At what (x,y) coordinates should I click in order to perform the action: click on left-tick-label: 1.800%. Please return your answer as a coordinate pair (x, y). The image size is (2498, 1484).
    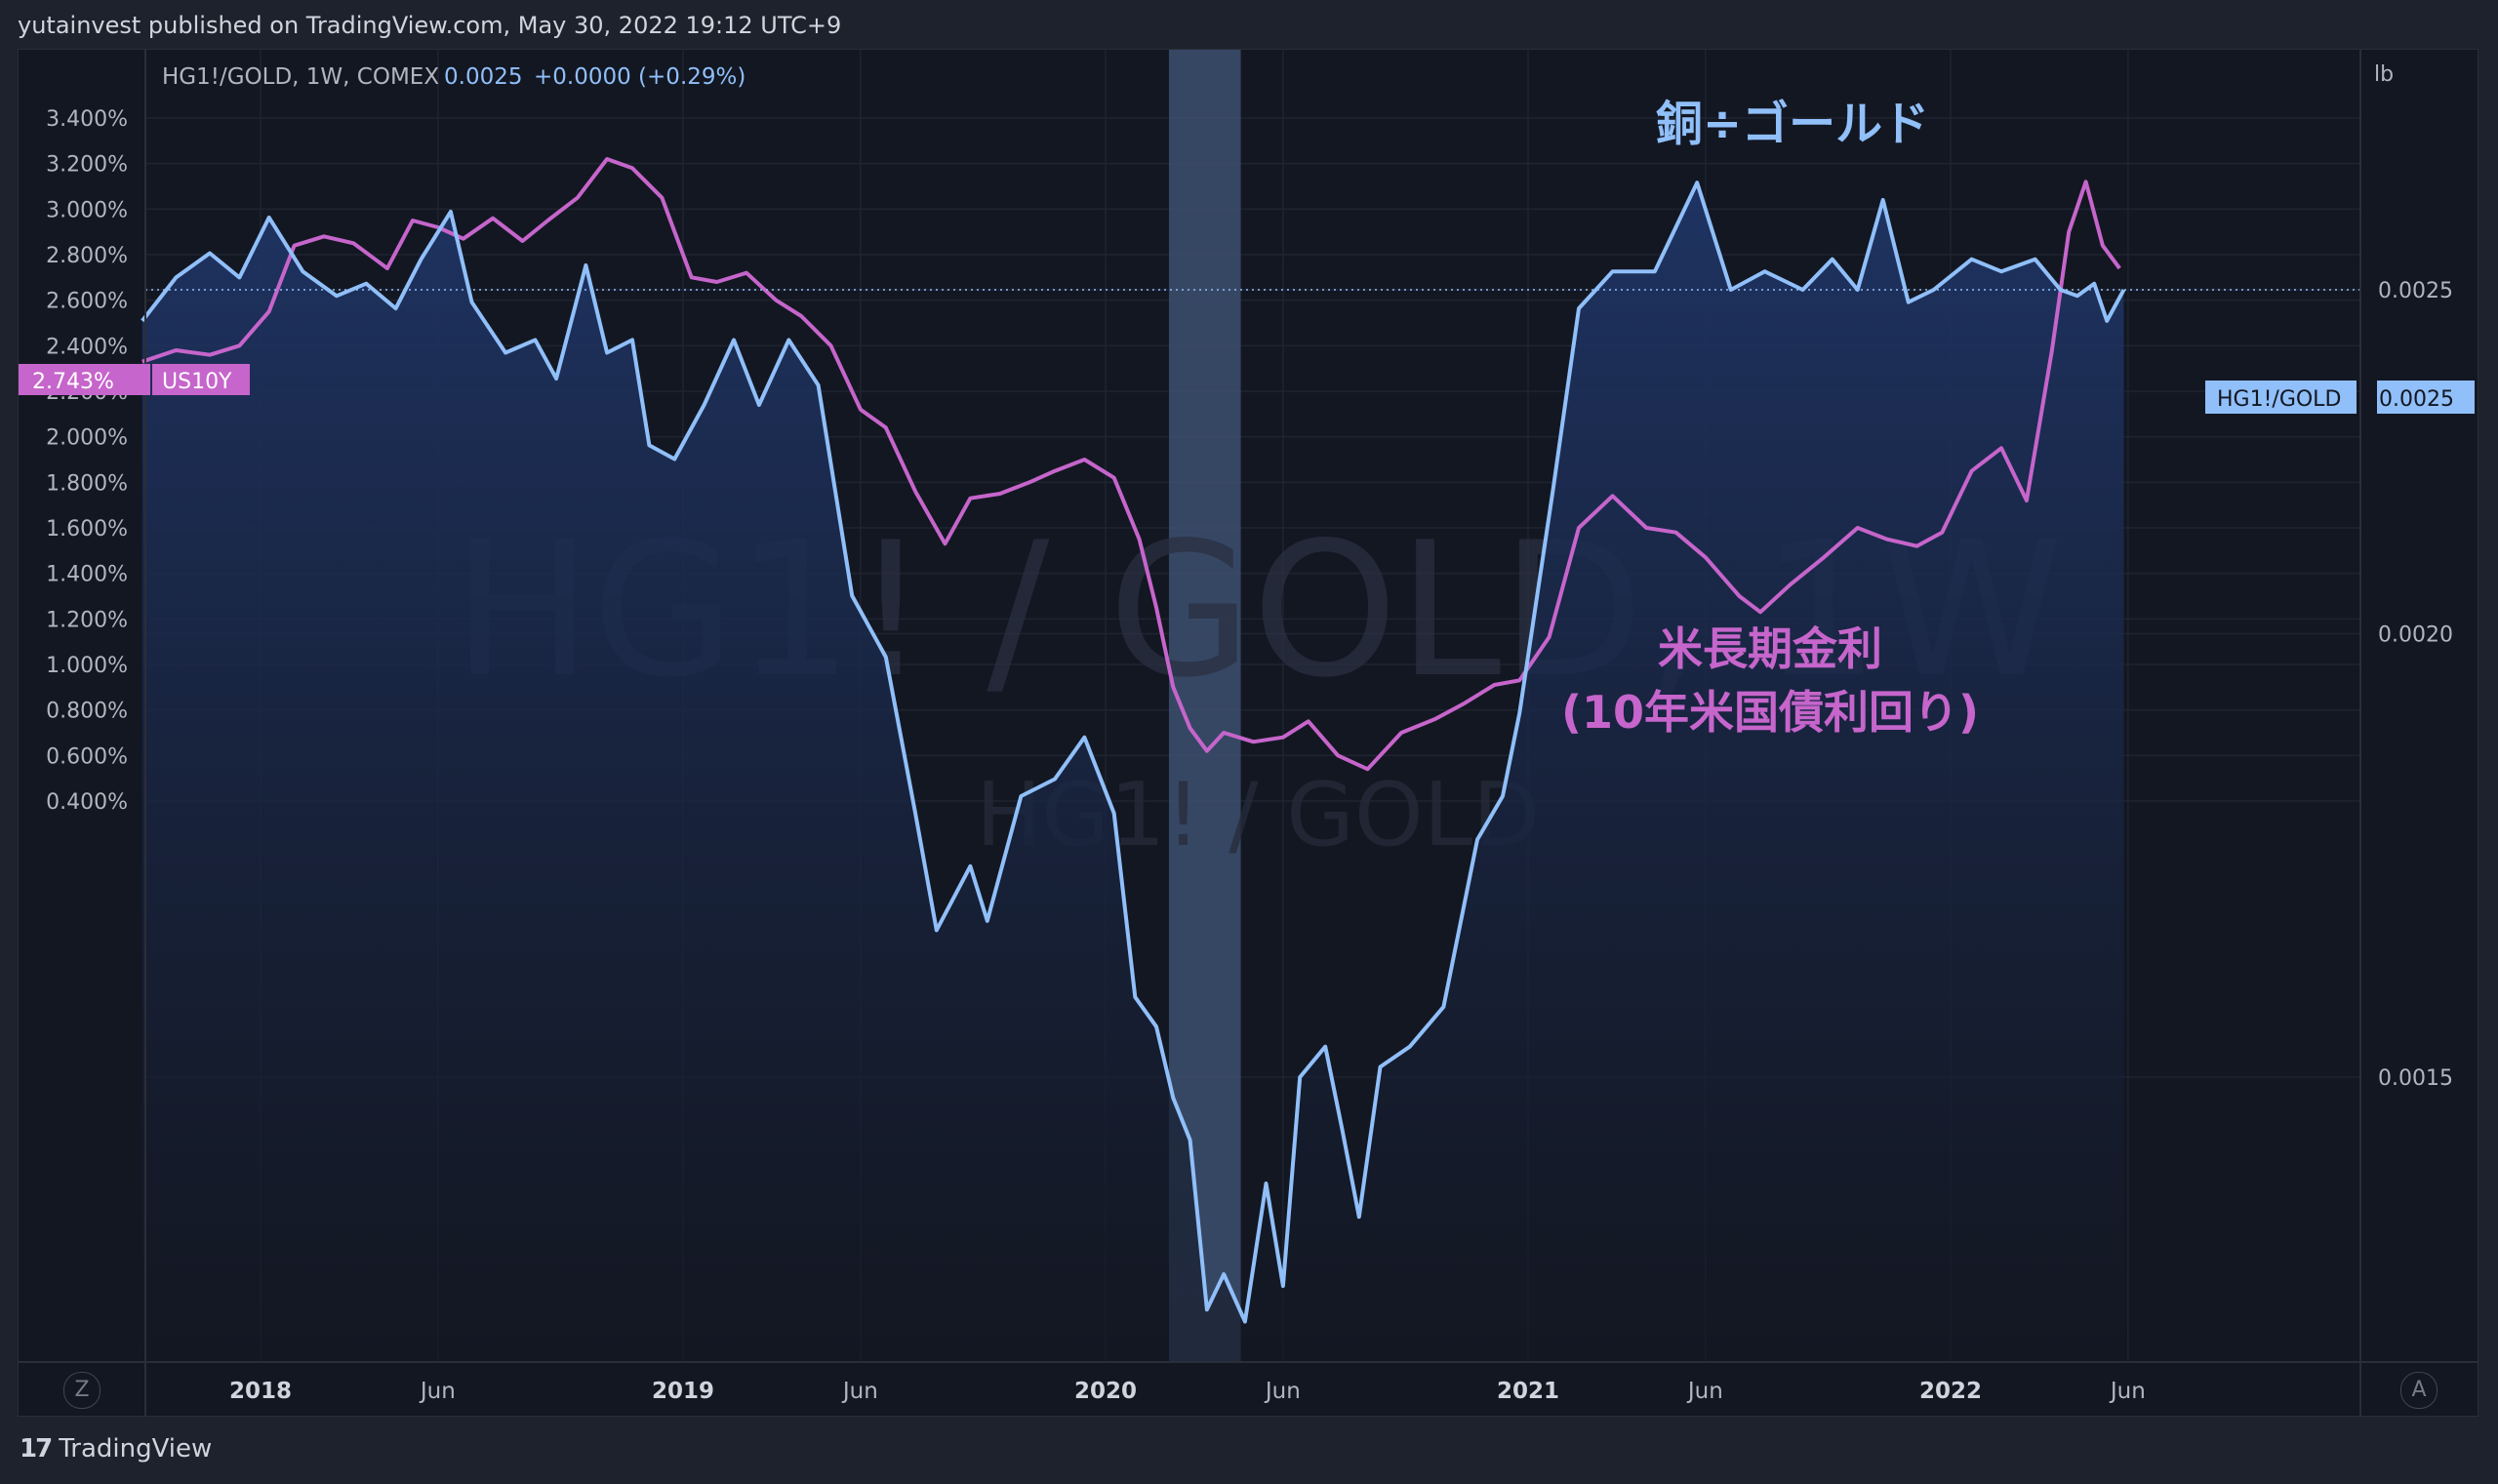
    Looking at the image, I should click on (87, 483).